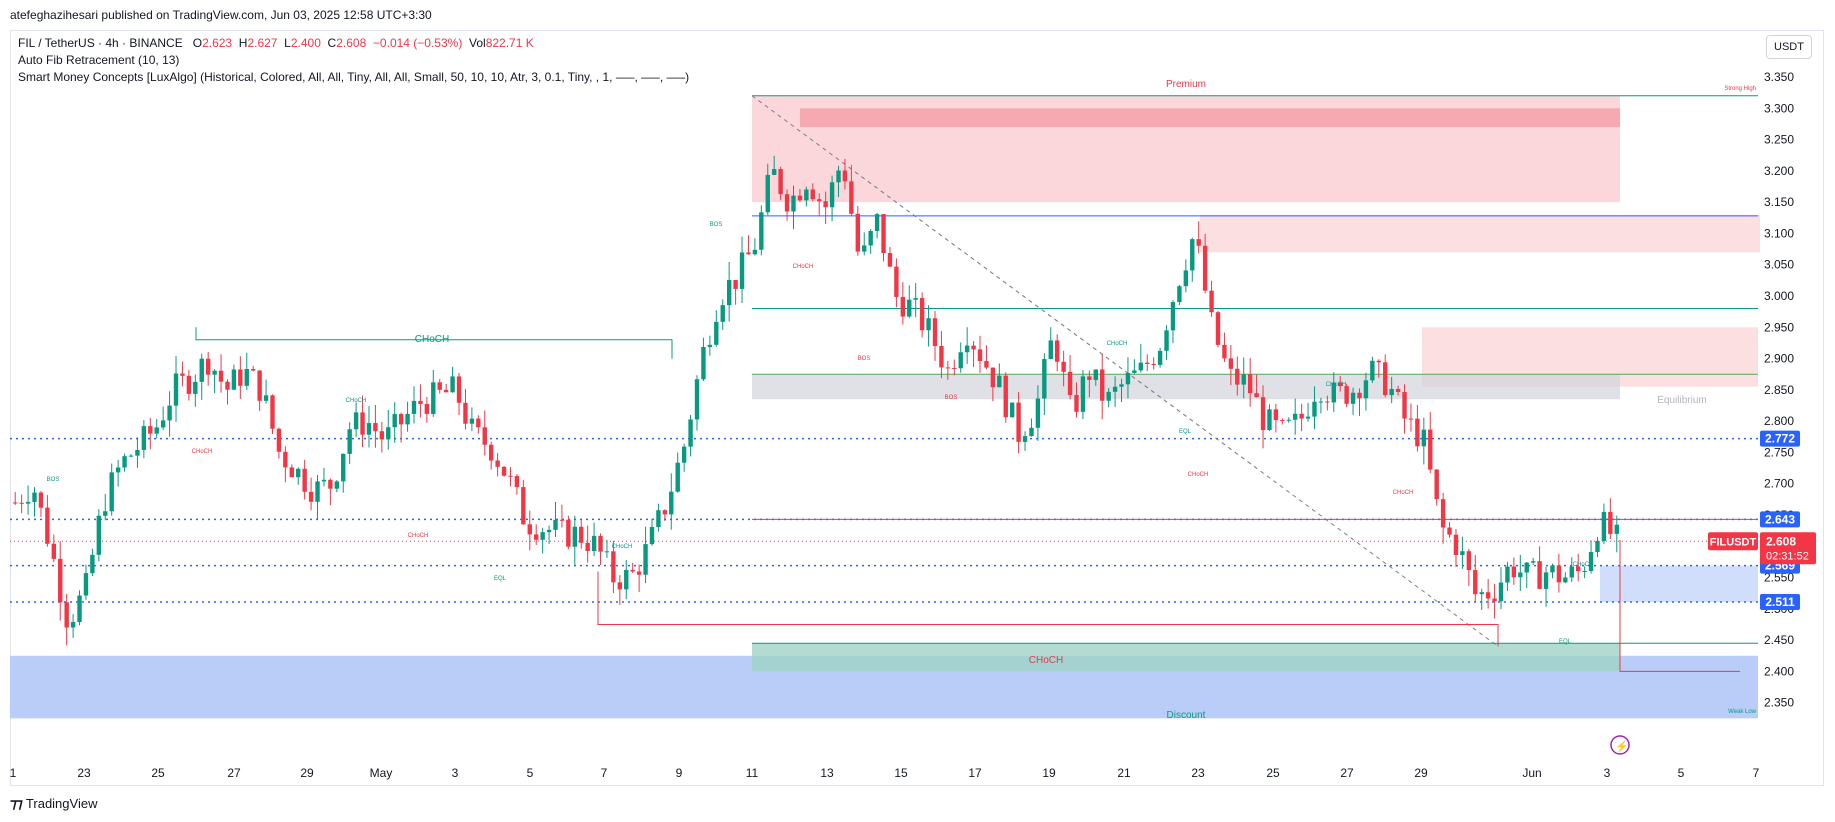  I want to click on y-tick-label: 3.150, so click(1779, 202).